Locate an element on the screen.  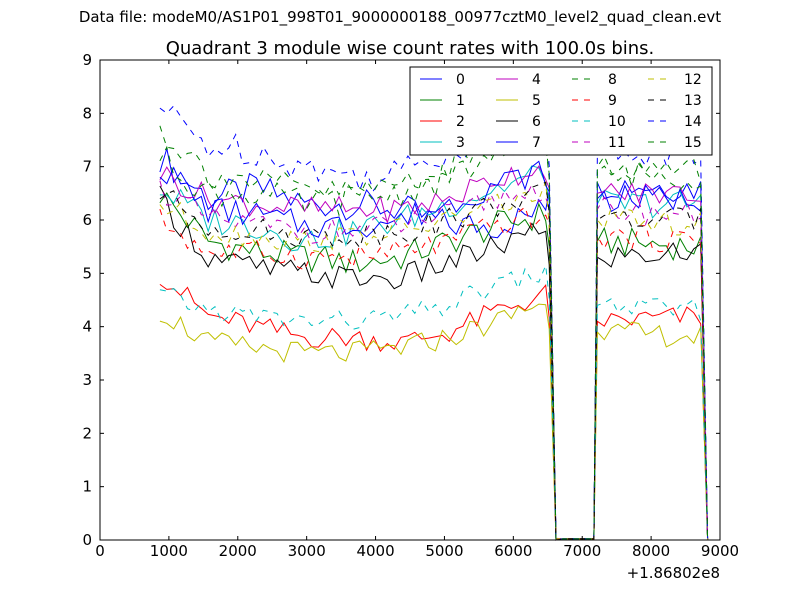
x-tick-label: 9000 is located at coordinates (720, 551).